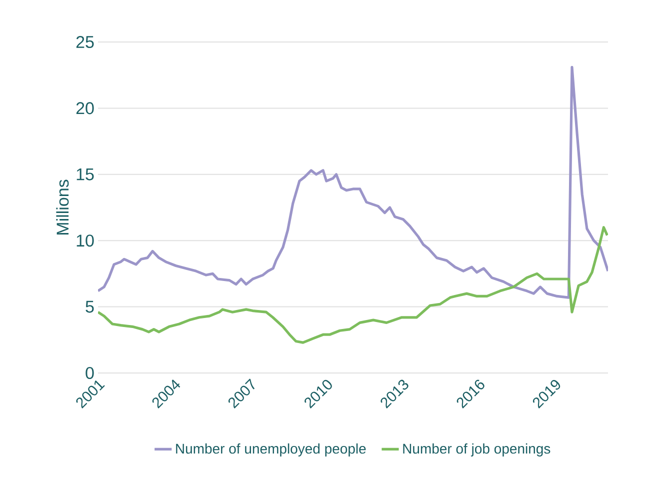 This screenshot has width=653, height=490. I want to click on y-tick-label: 5, so click(90, 306).